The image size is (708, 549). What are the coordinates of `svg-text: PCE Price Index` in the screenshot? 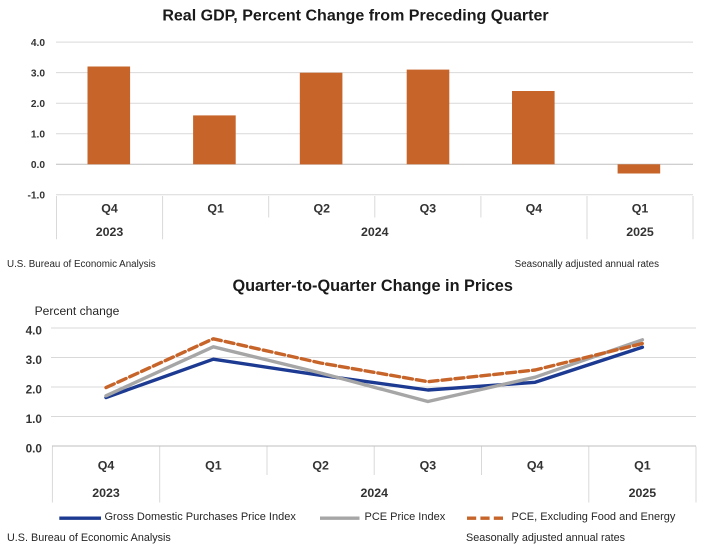 It's located at (405, 517).